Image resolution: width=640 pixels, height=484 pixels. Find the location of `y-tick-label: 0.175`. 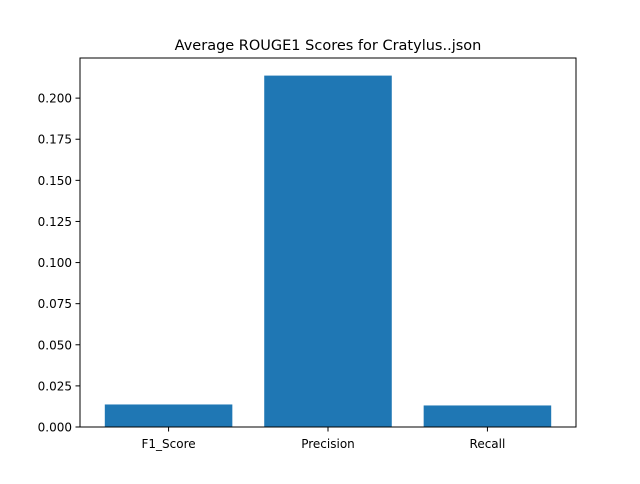

y-tick-label: 0.175 is located at coordinates (55, 140).